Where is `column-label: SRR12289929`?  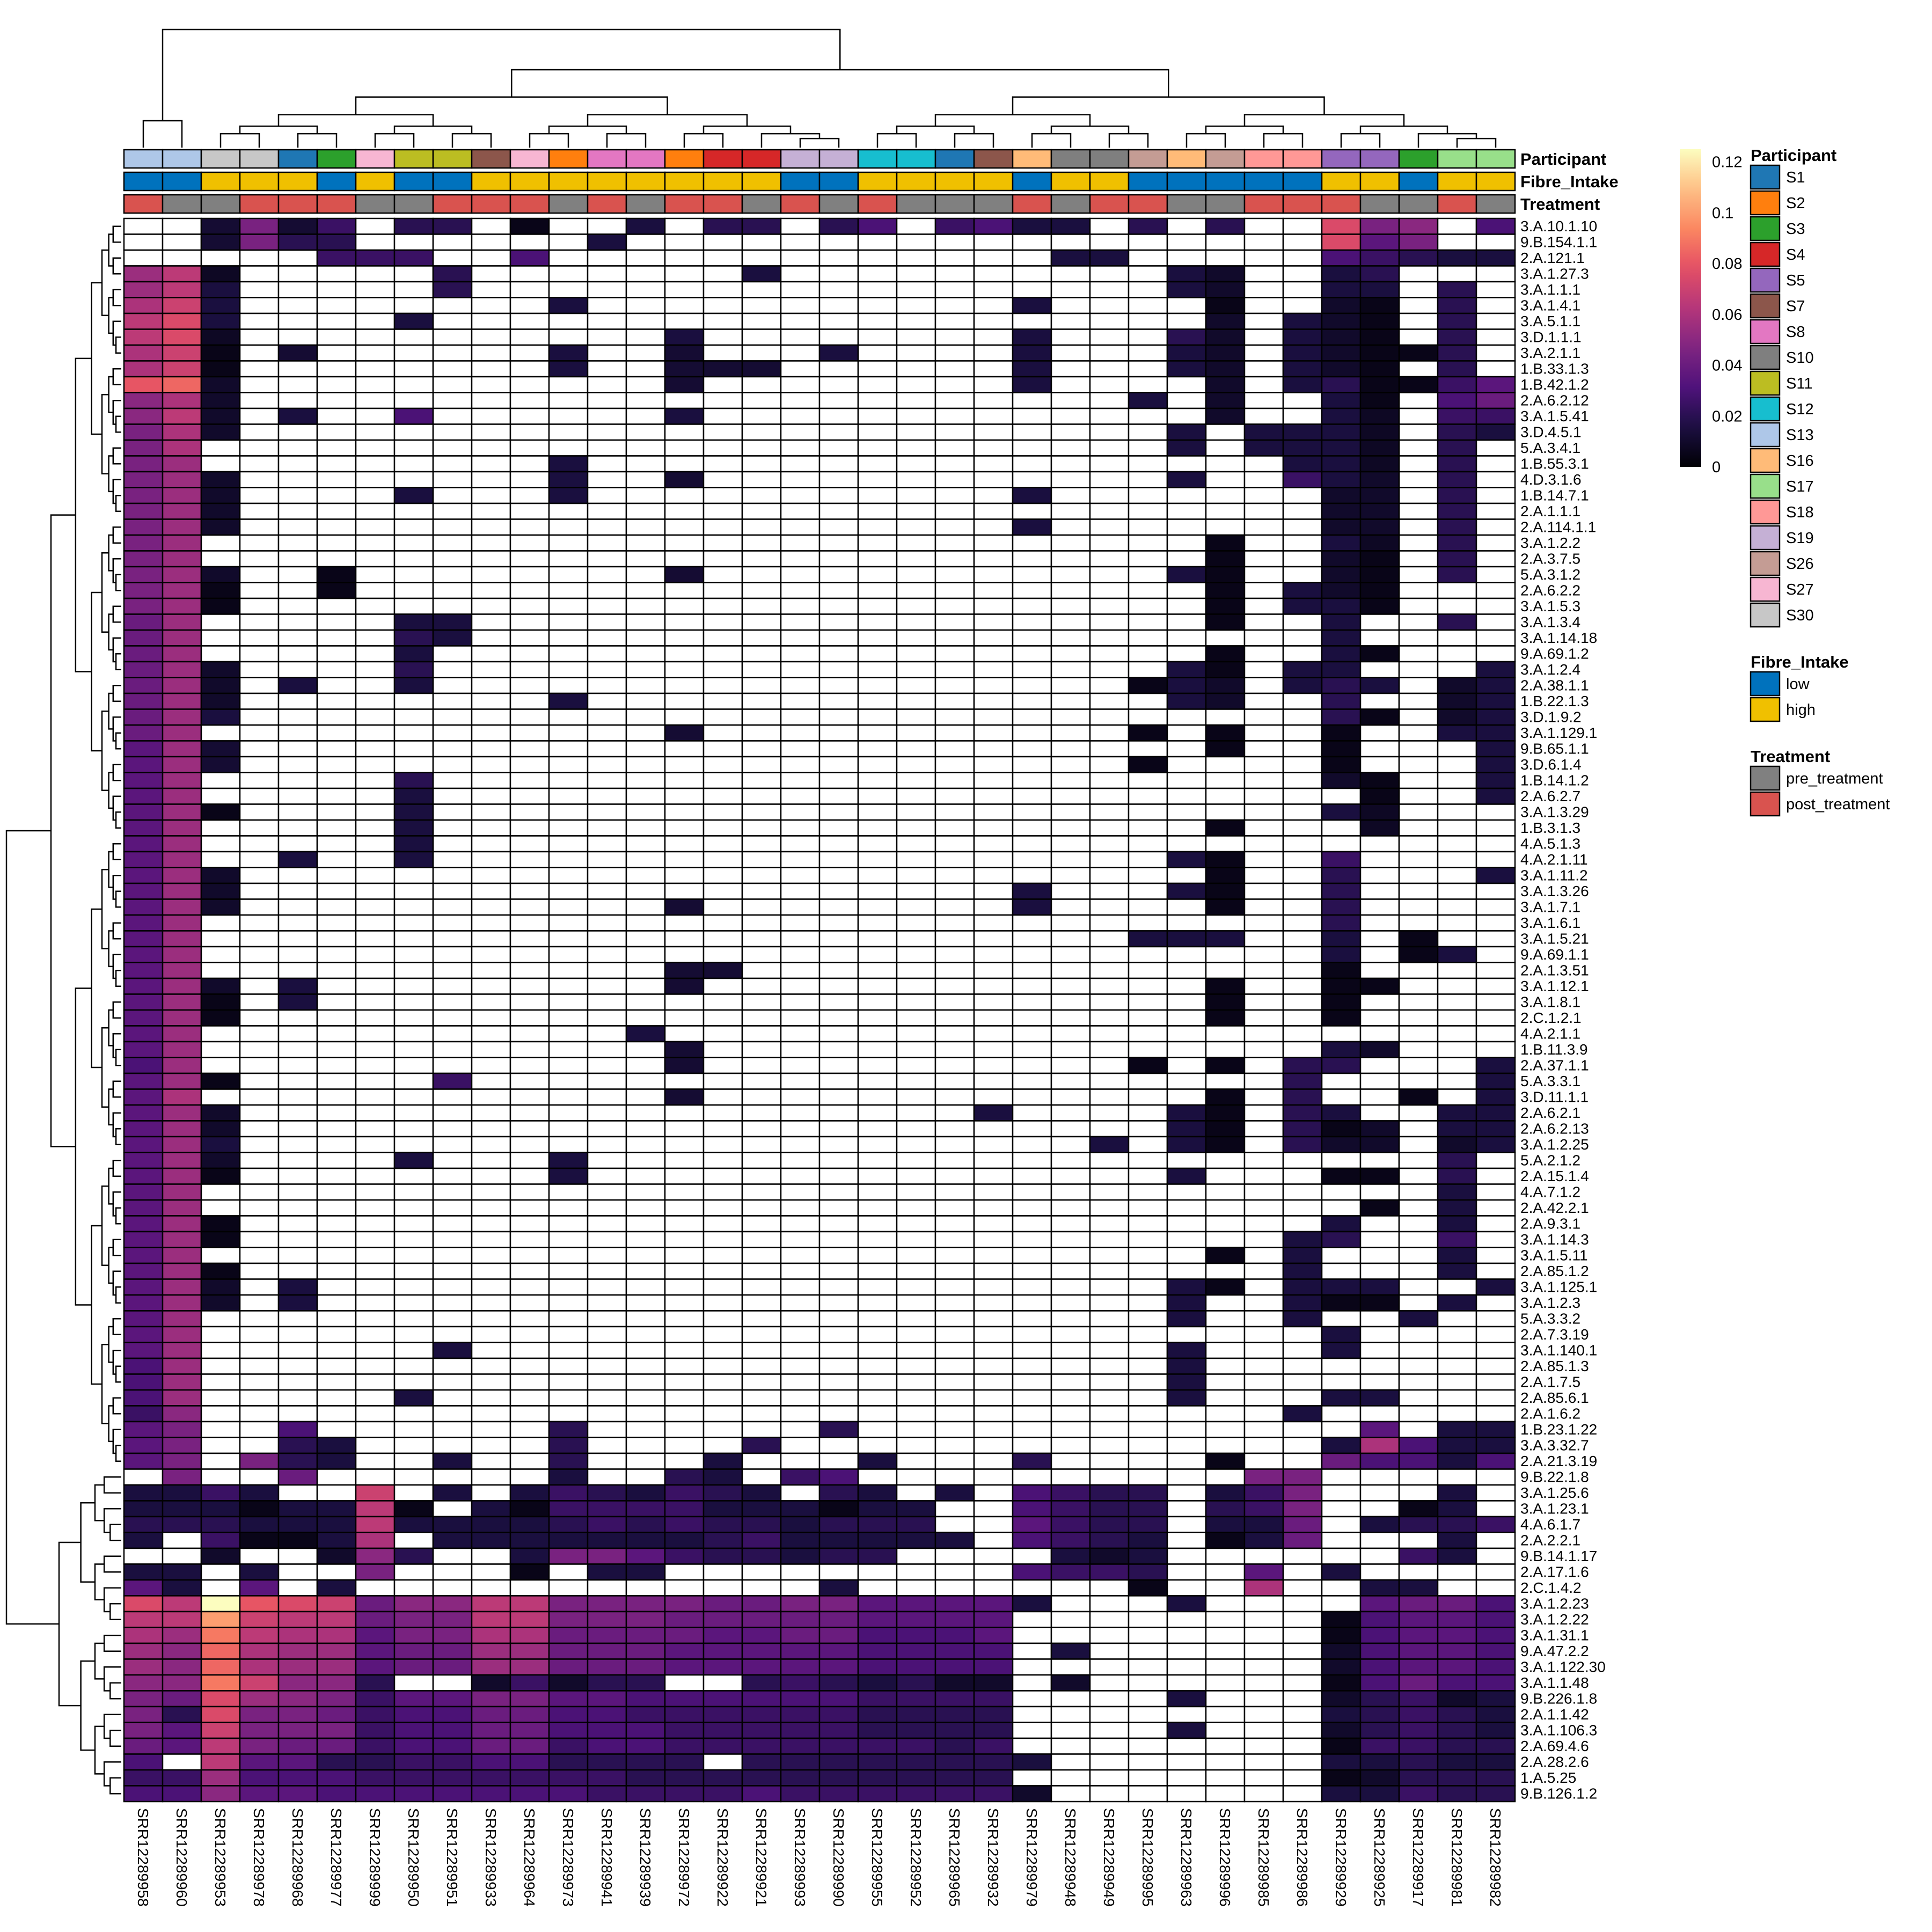 column-label: SRR12289929 is located at coordinates (1341, 1857).